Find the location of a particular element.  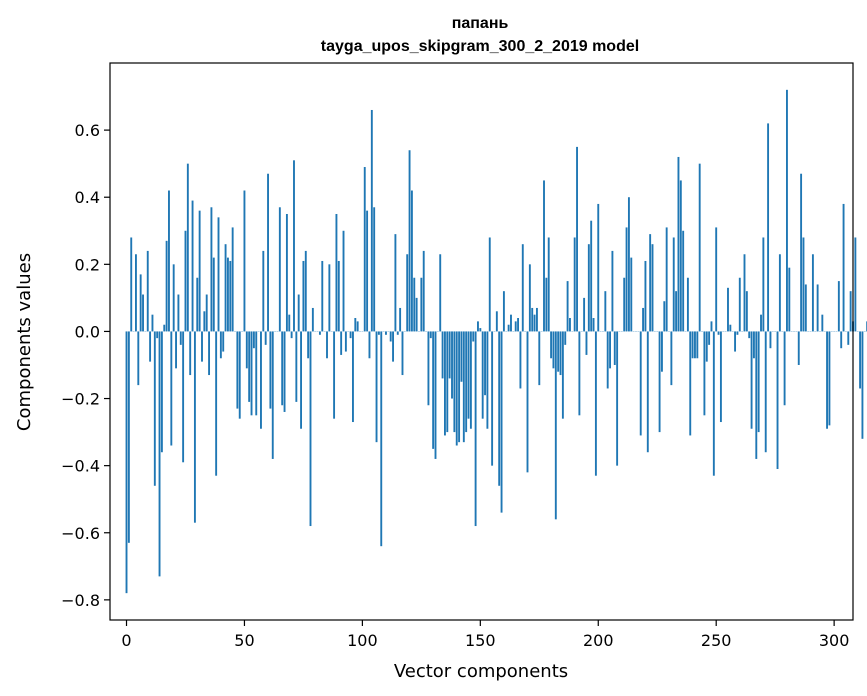

y-axis-ticks: −0.8 −0.6 −0.4 −0.2 0.0 0.2 0.4 0.6 is located at coordinates (85, 365).